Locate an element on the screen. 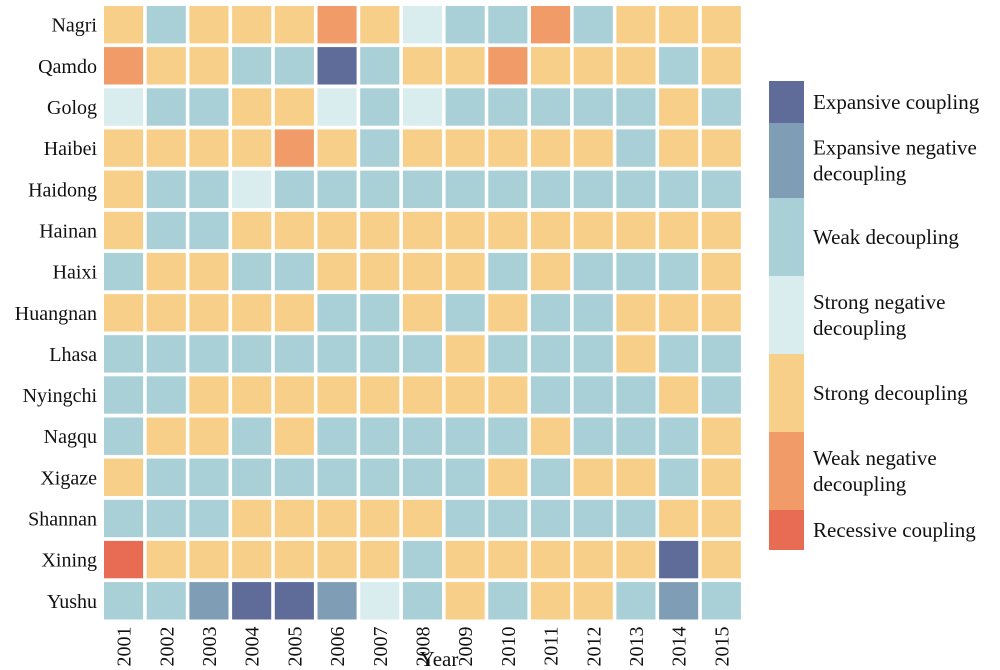  heatmap-cell-yushu-2003 is located at coordinates (209, 601).